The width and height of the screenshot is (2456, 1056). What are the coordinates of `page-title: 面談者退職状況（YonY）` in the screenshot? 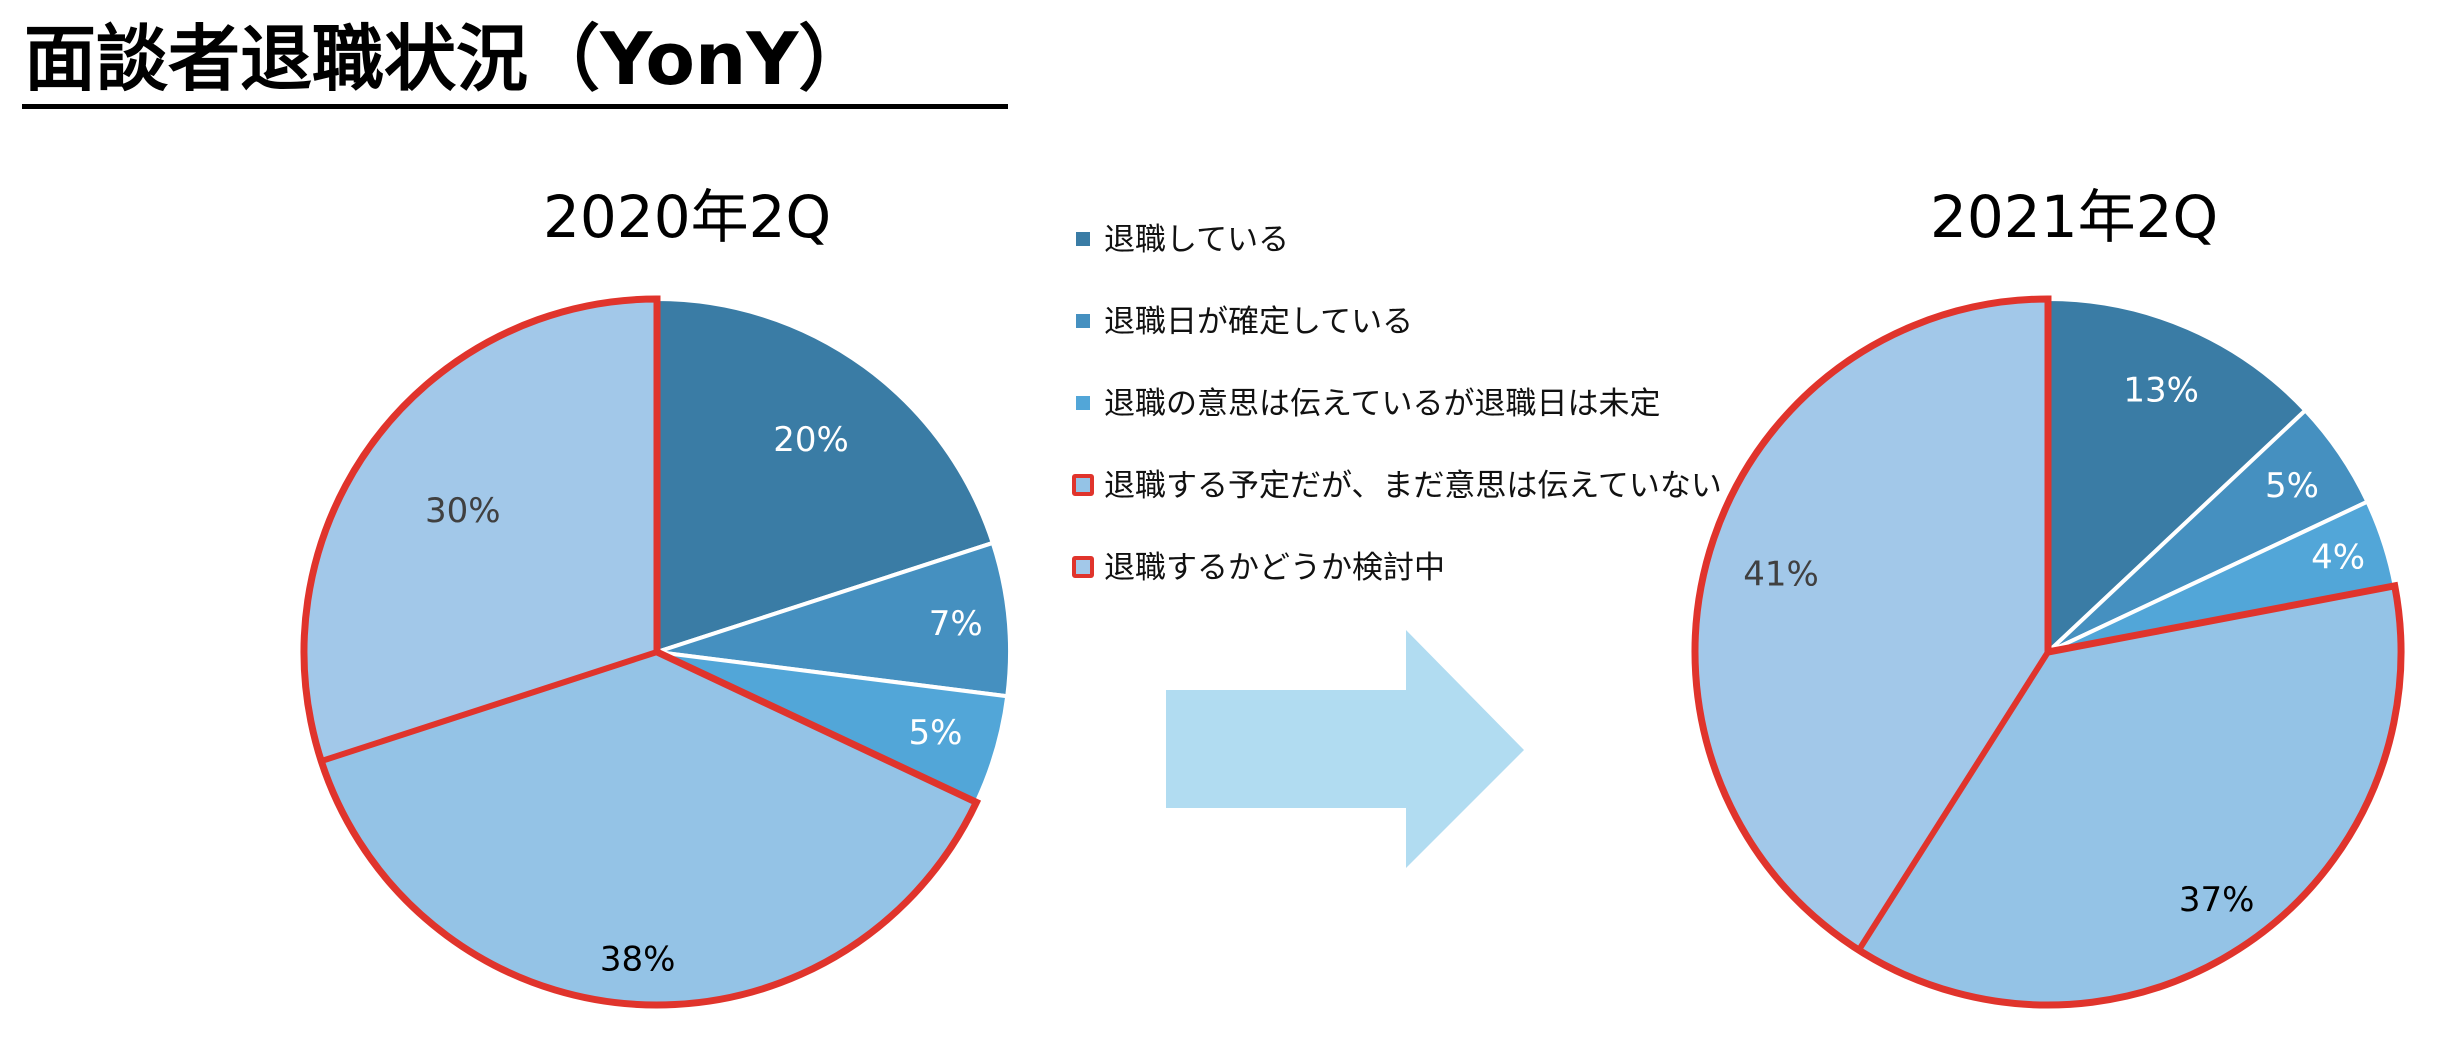 It's located at (447, 59).